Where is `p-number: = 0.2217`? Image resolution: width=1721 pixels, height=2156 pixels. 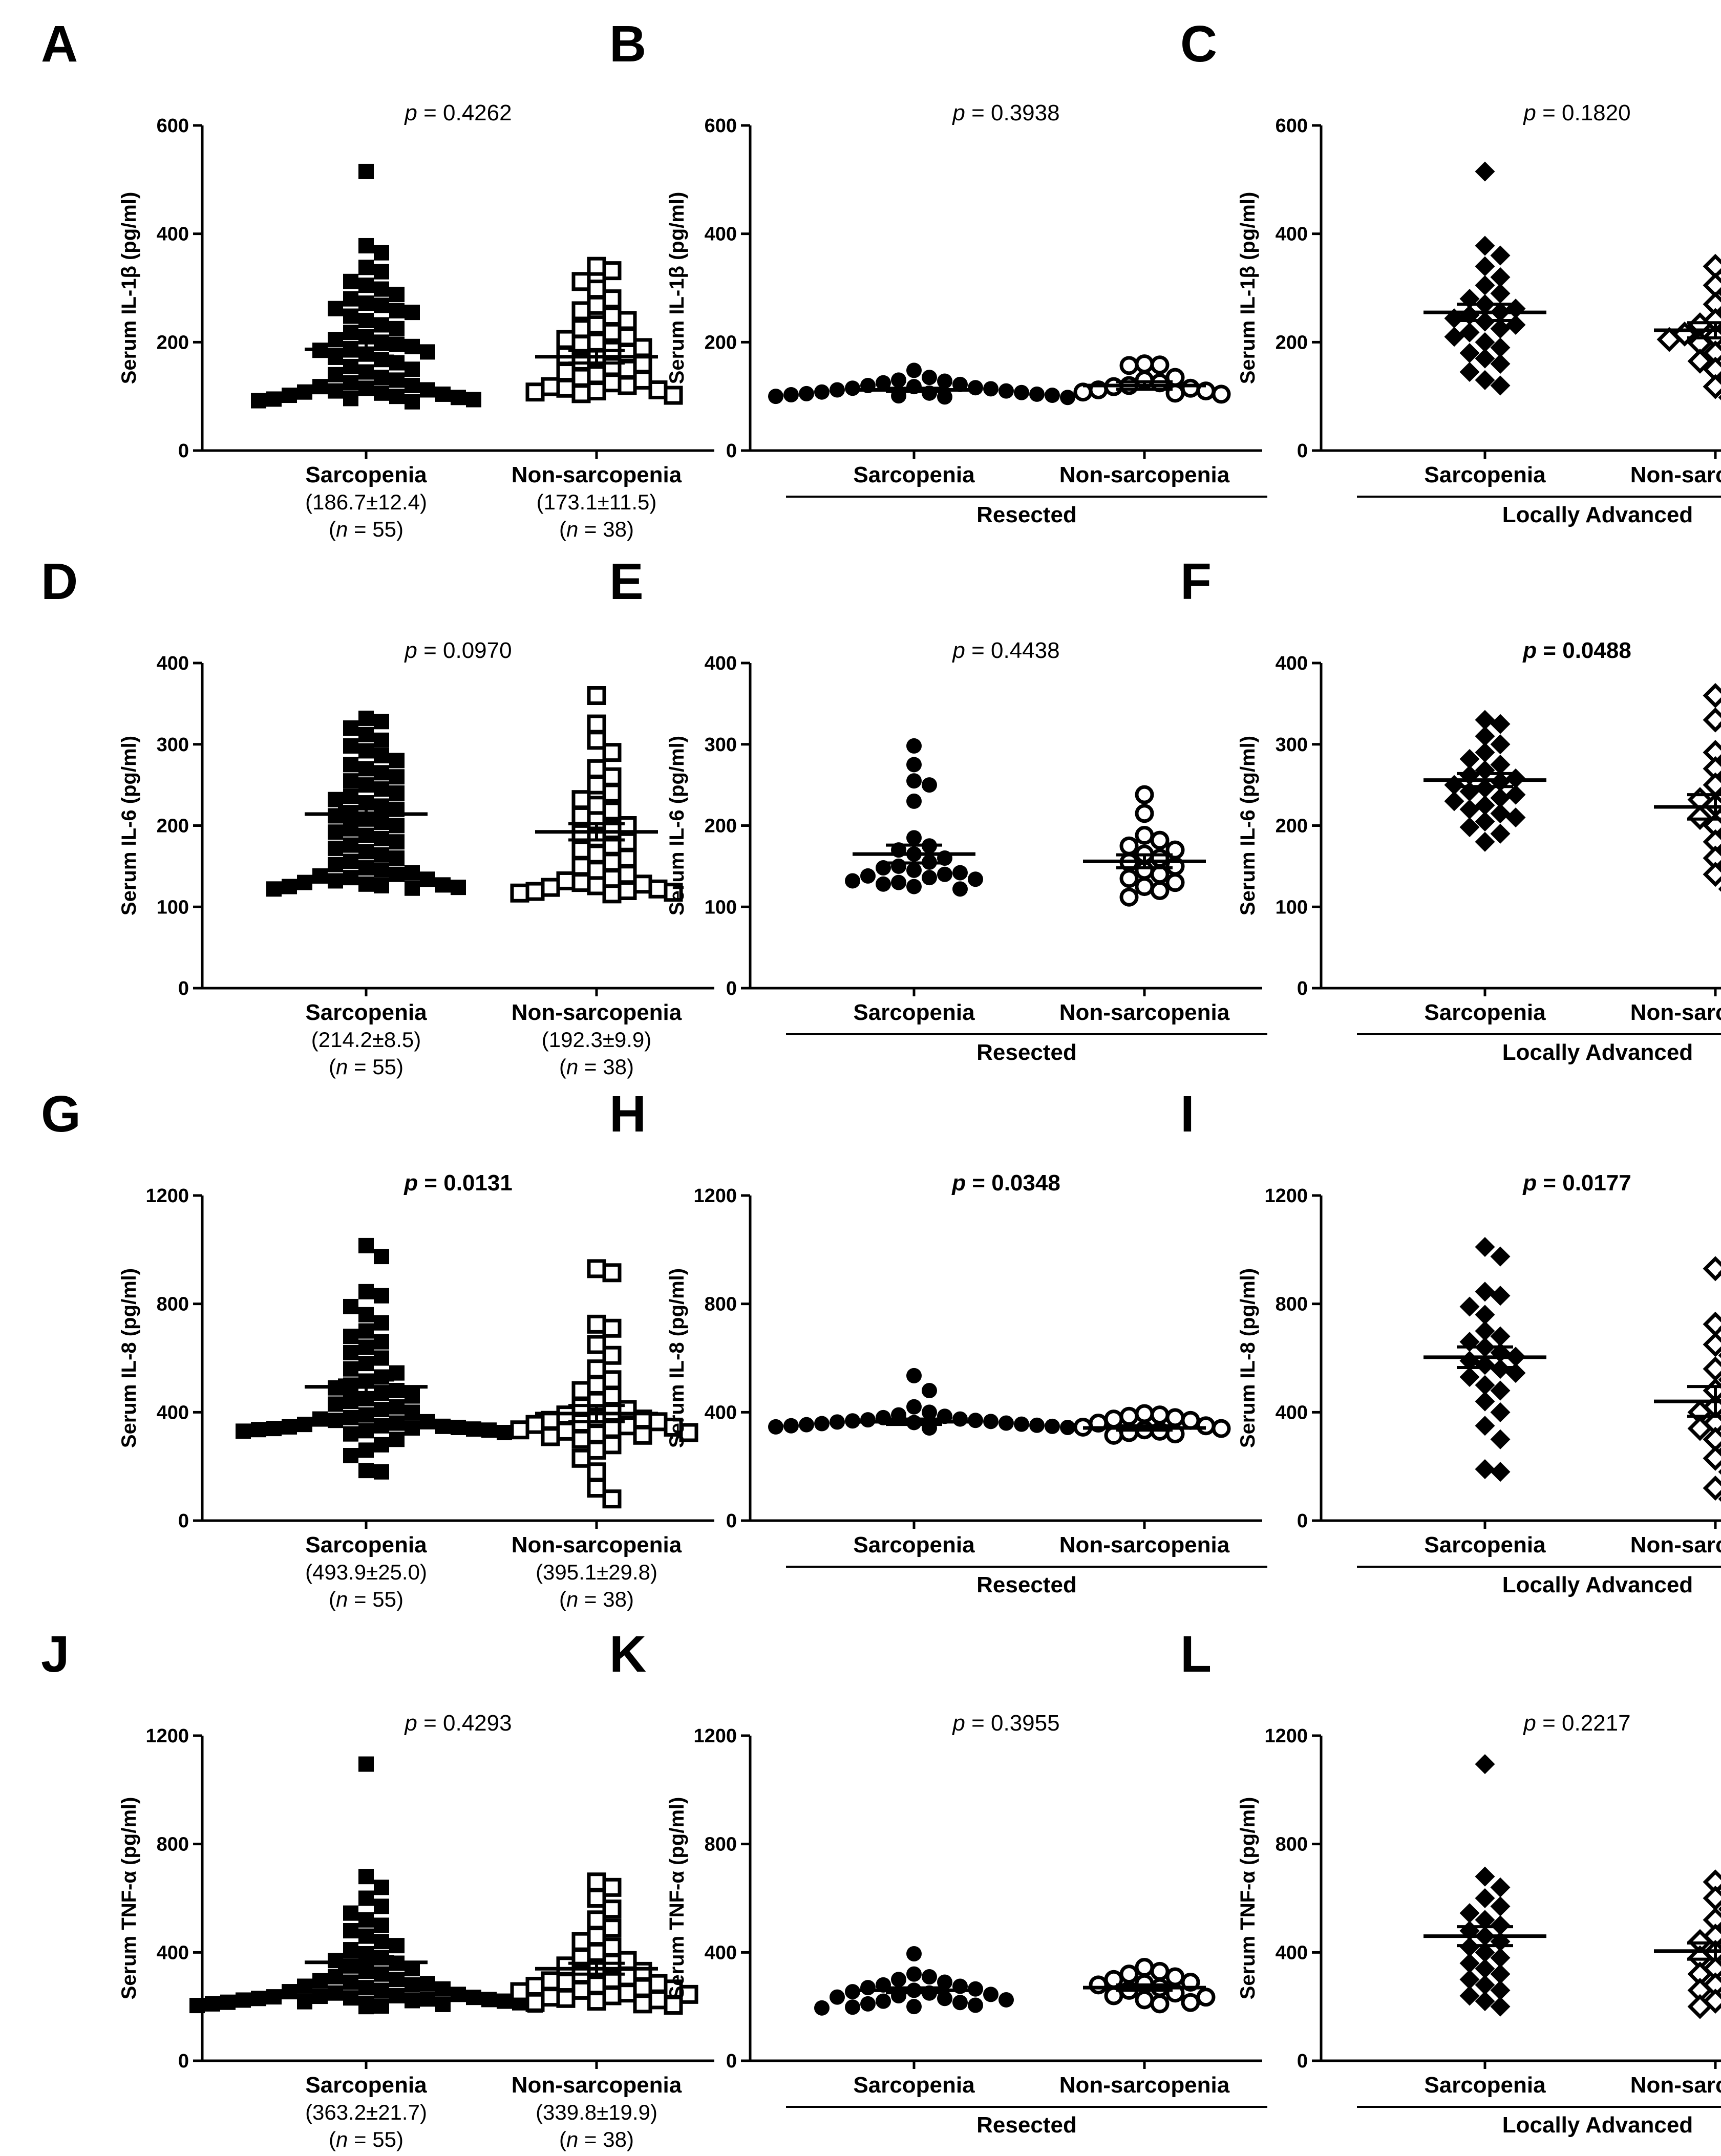
p-number: = 0.2217 is located at coordinates (1583, 1723).